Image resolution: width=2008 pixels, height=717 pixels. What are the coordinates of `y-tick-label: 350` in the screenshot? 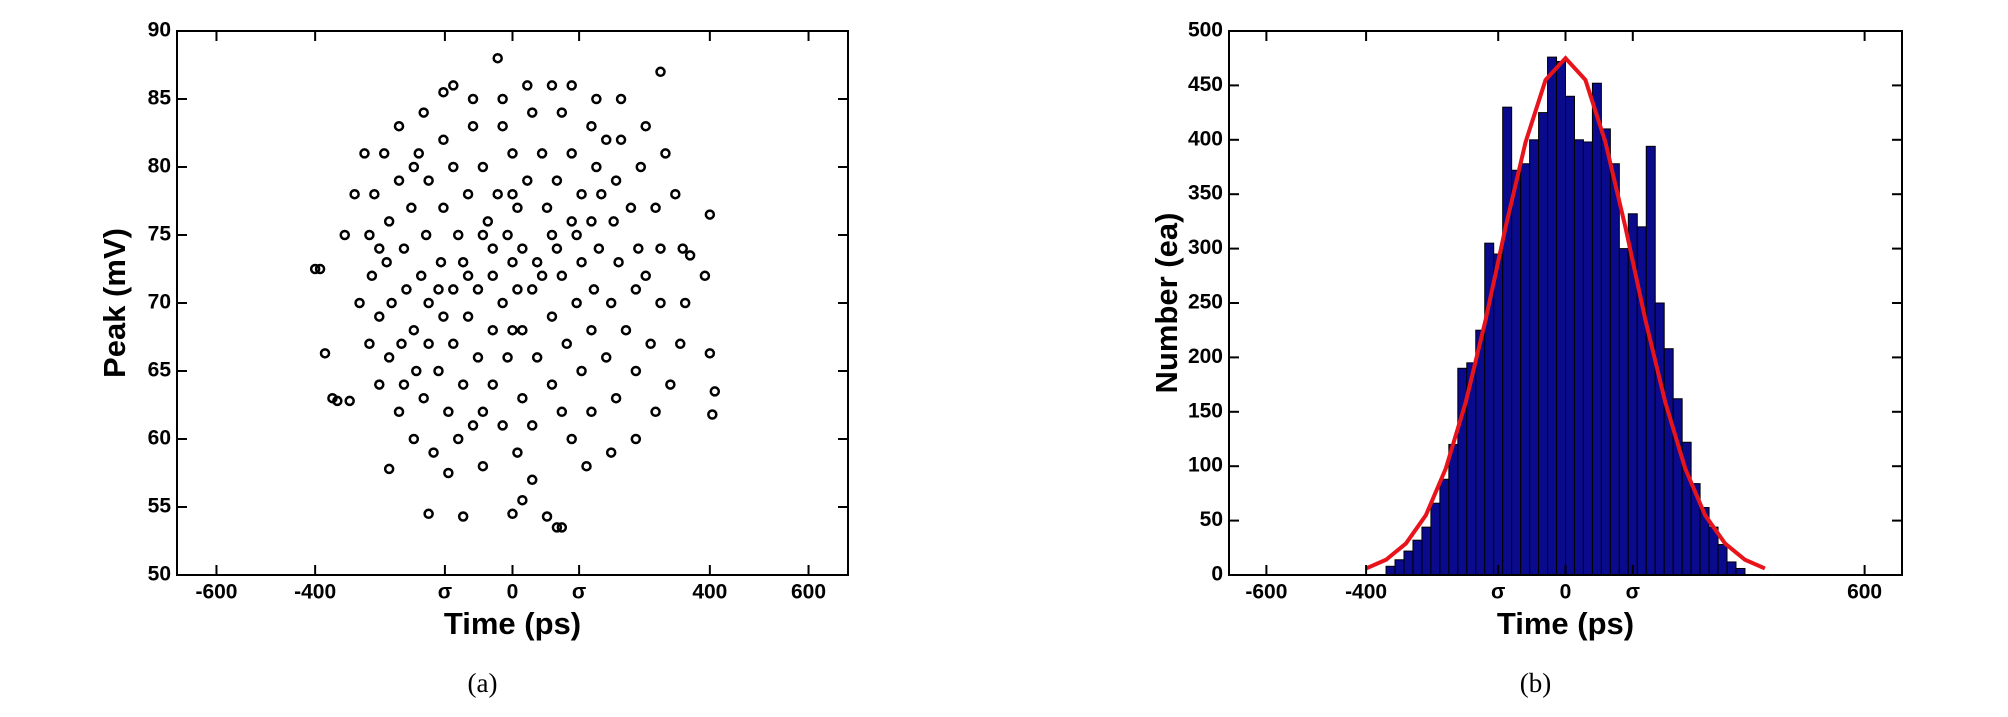 It's located at (1205, 193).